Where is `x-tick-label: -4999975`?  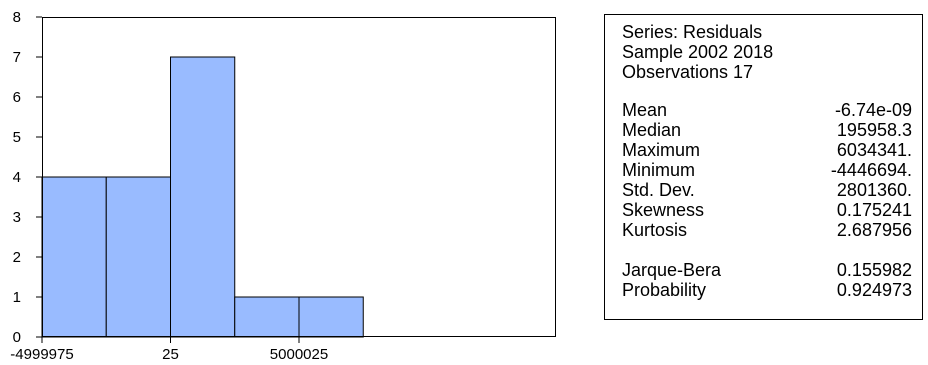 x-tick-label: -4999975 is located at coordinates (41, 354).